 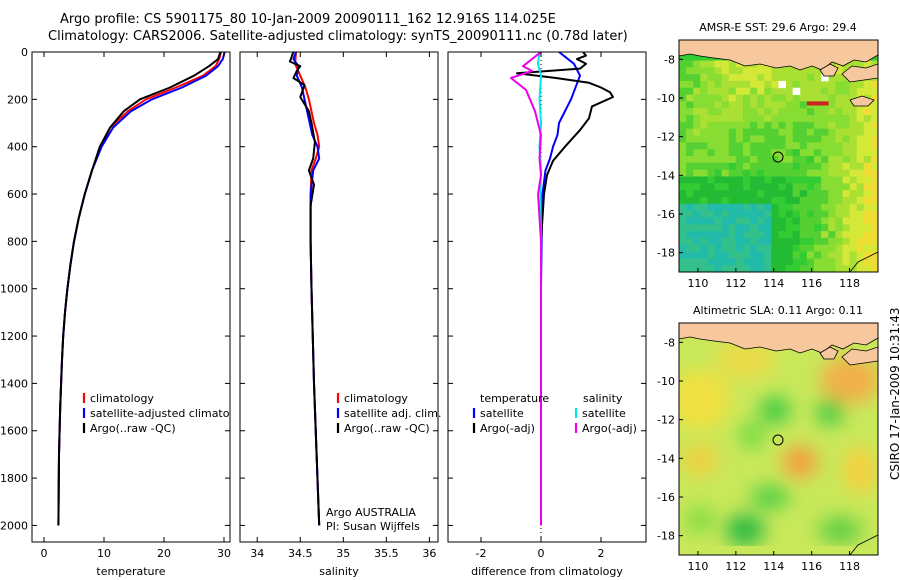 I want to click on y-tick-label: 1400, so click(x=14, y=383).